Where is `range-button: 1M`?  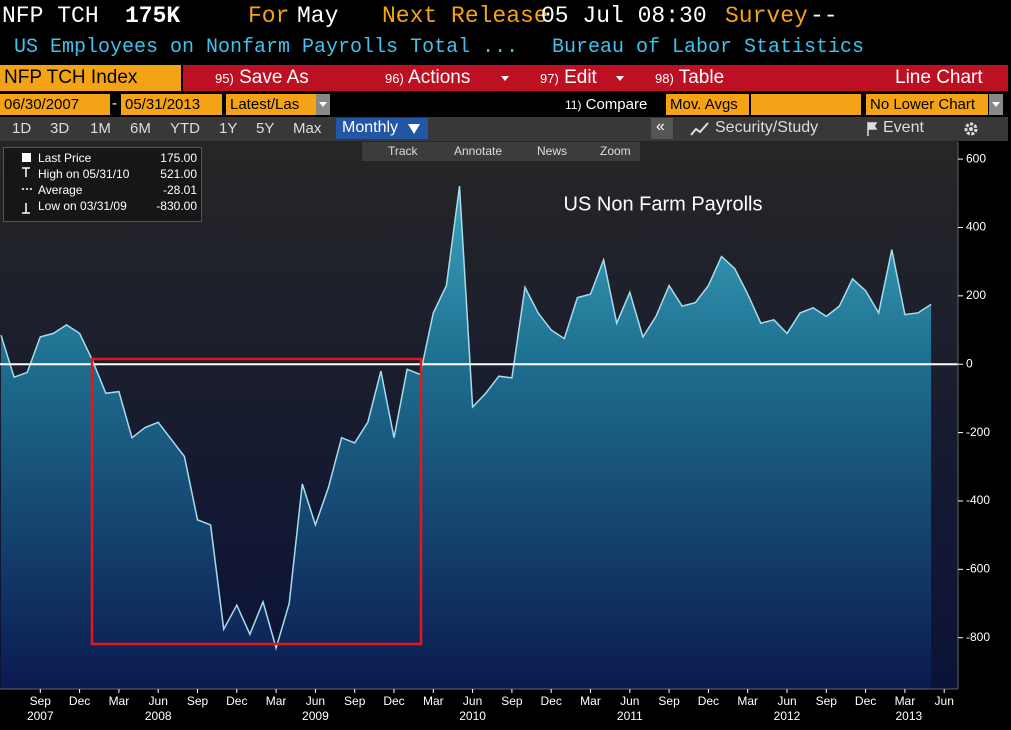
range-button: 1M is located at coordinates (100, 128).